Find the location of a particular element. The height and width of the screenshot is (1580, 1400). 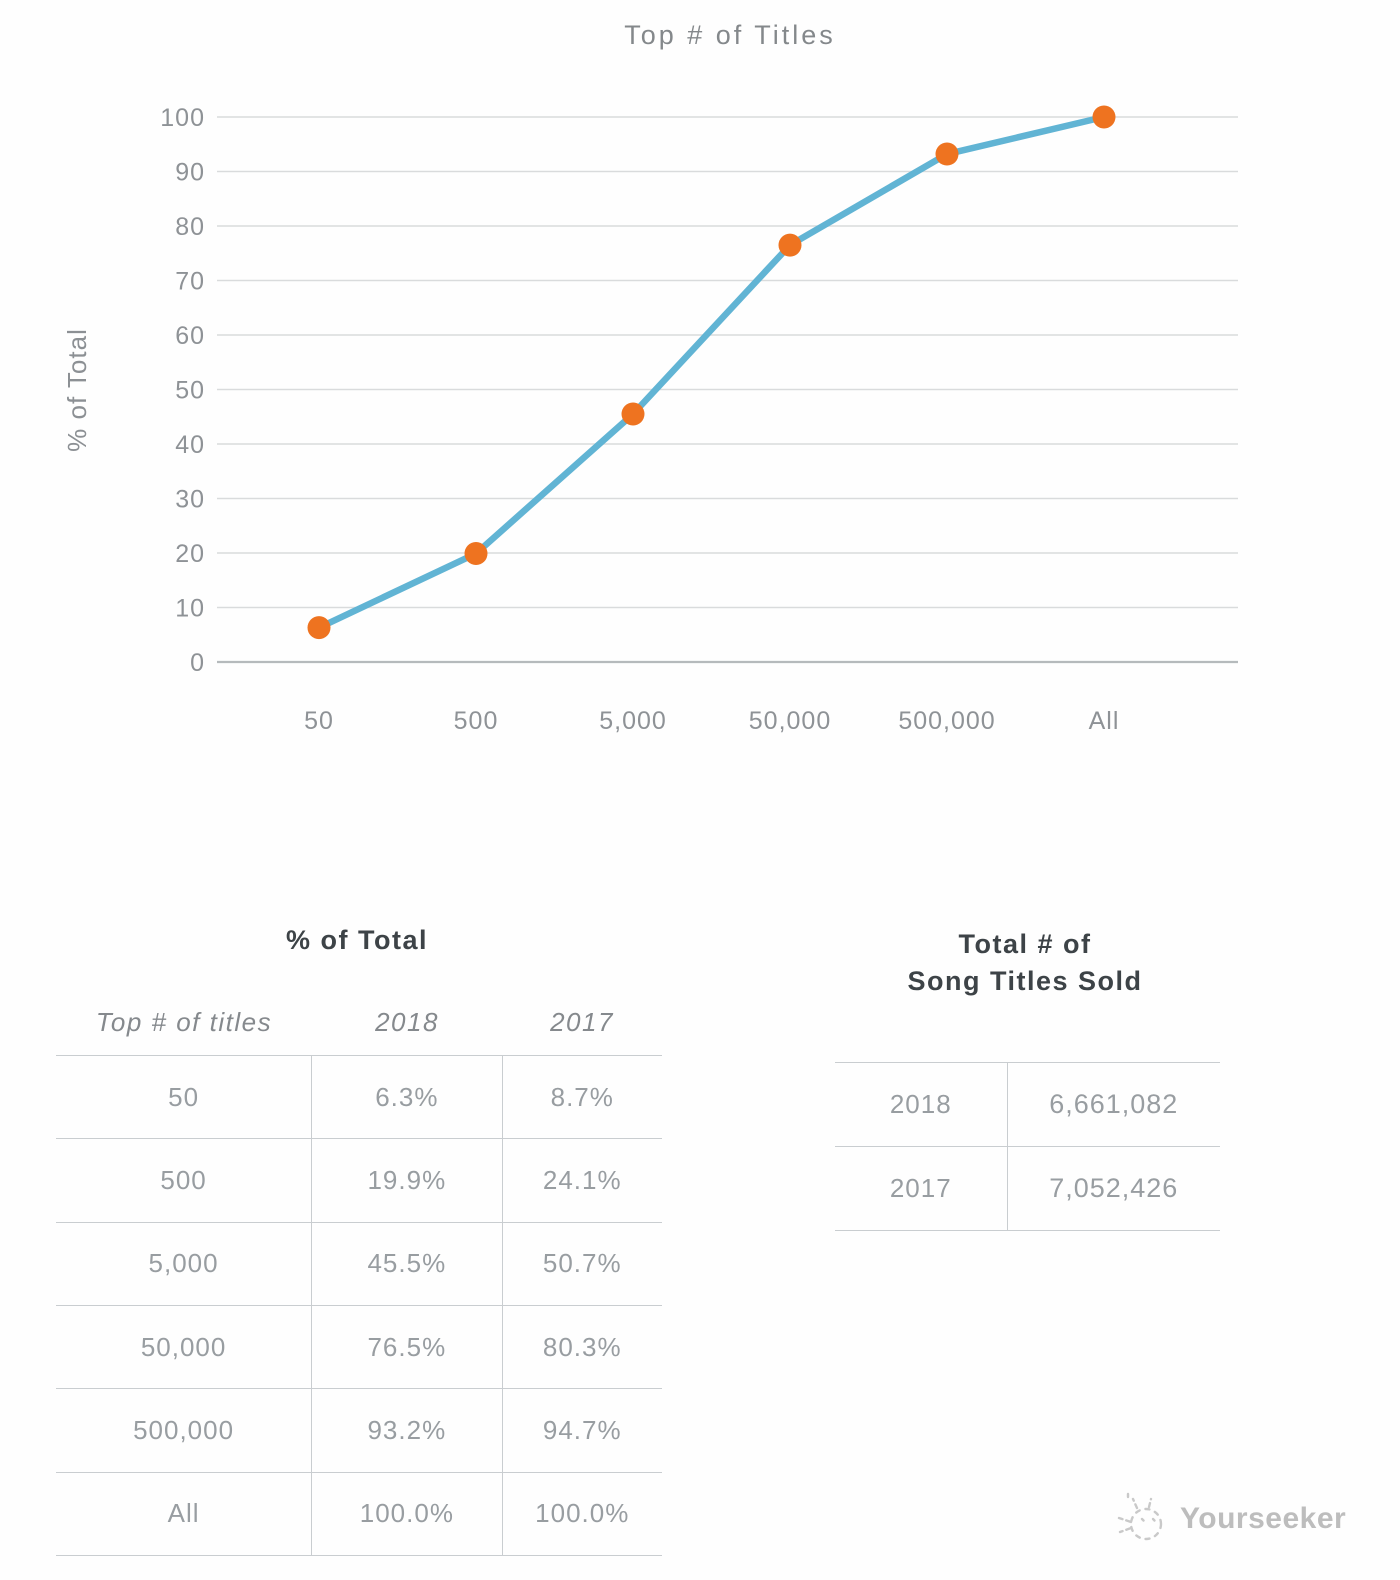

percent-table-col-2017: 2017 is located at coordinates (582, 1021).